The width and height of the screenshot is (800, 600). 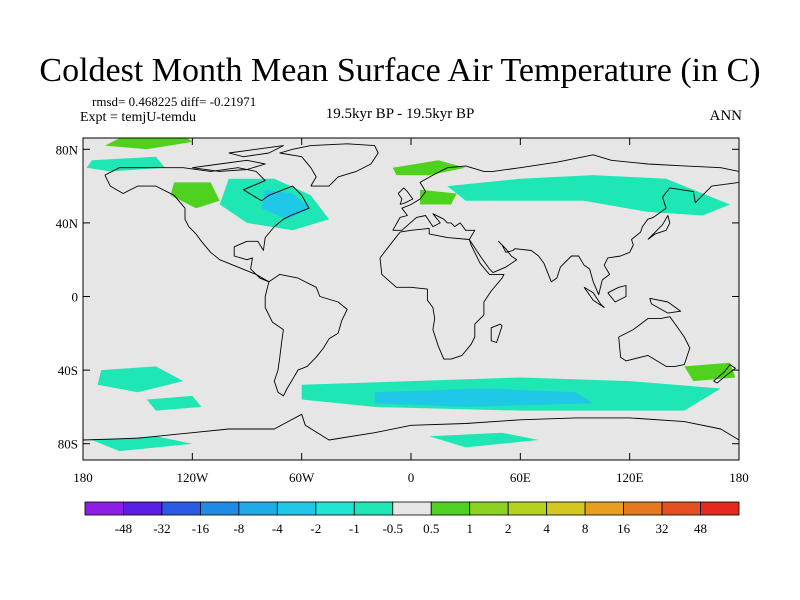 I want to click on lon-tick-label: 60W, so click(x=302, y=477).